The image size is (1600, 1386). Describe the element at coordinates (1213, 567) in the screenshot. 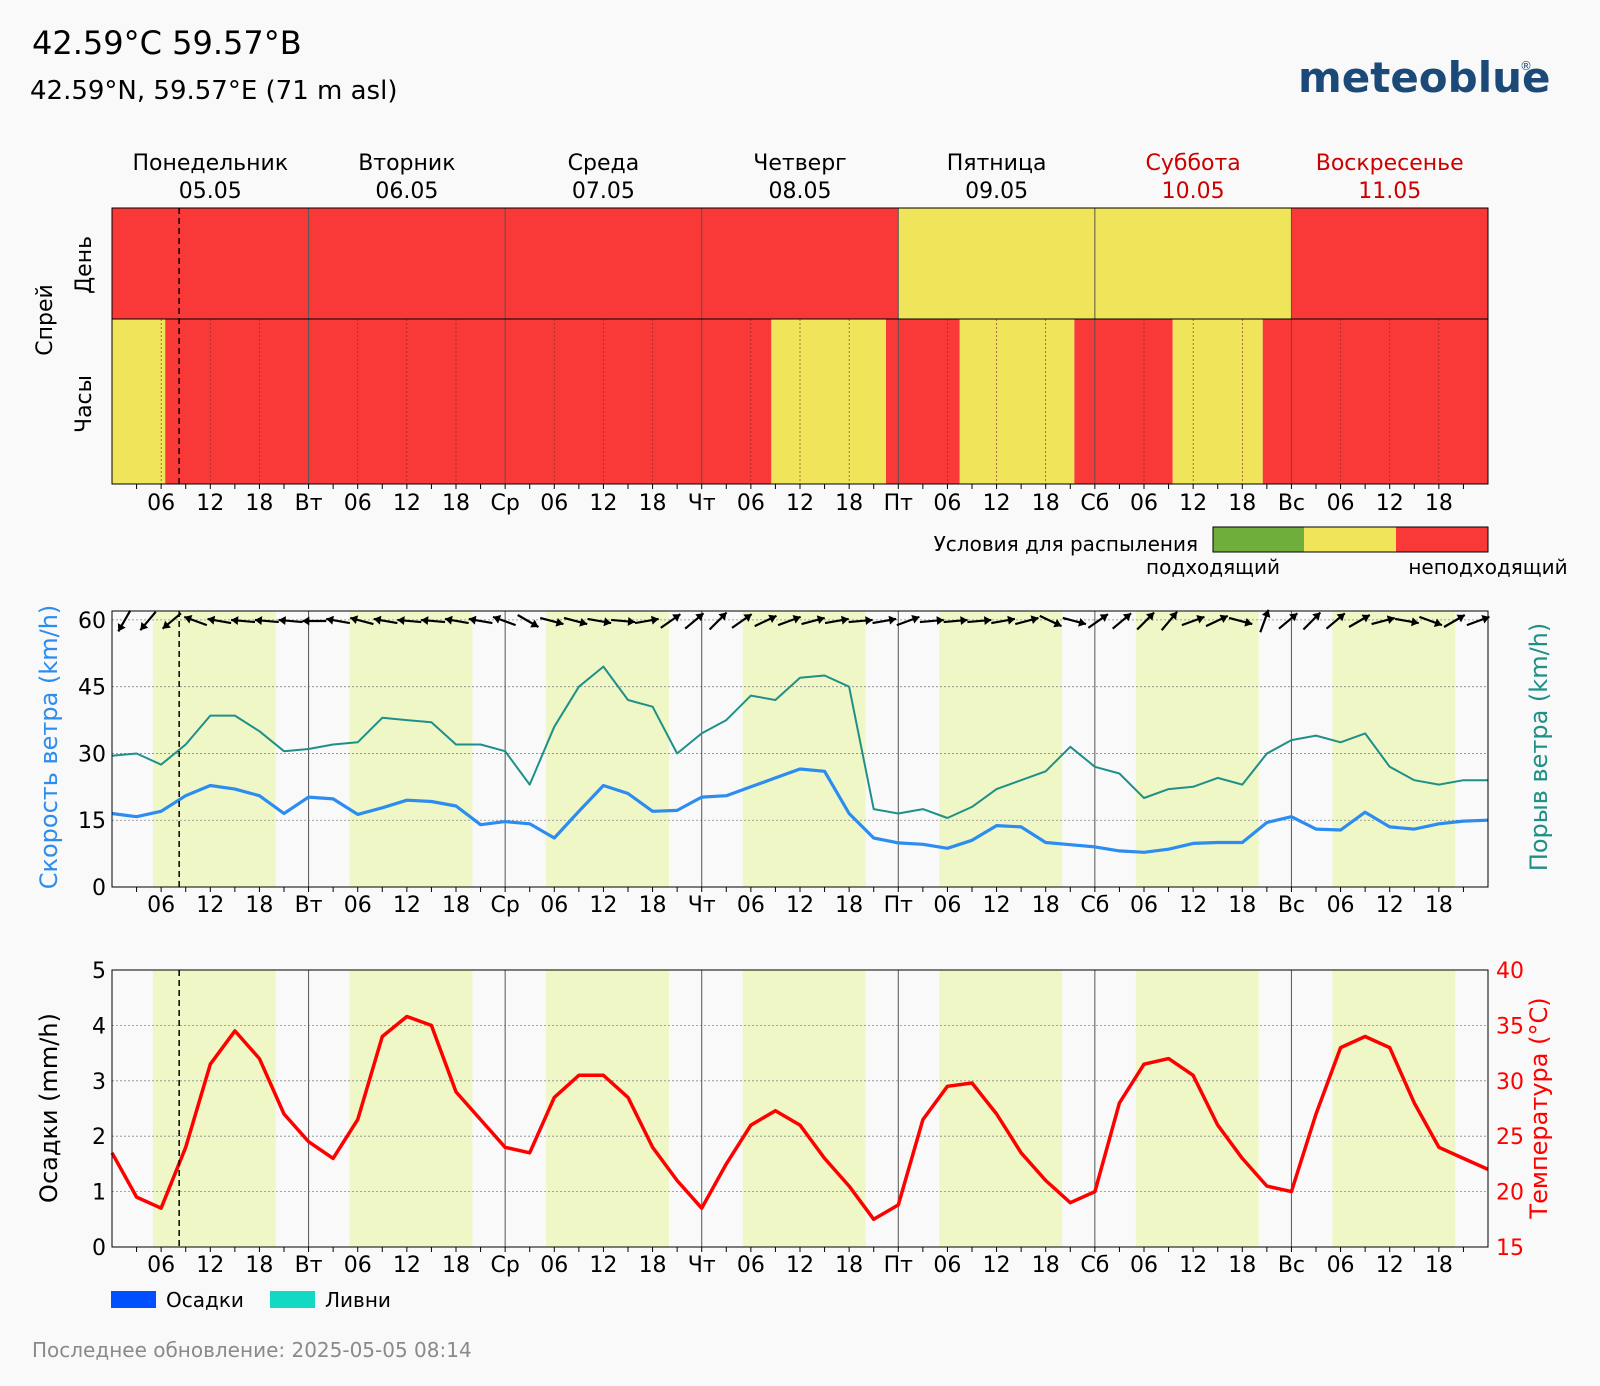

I see `spray-legend-low: подходящий` at that location.